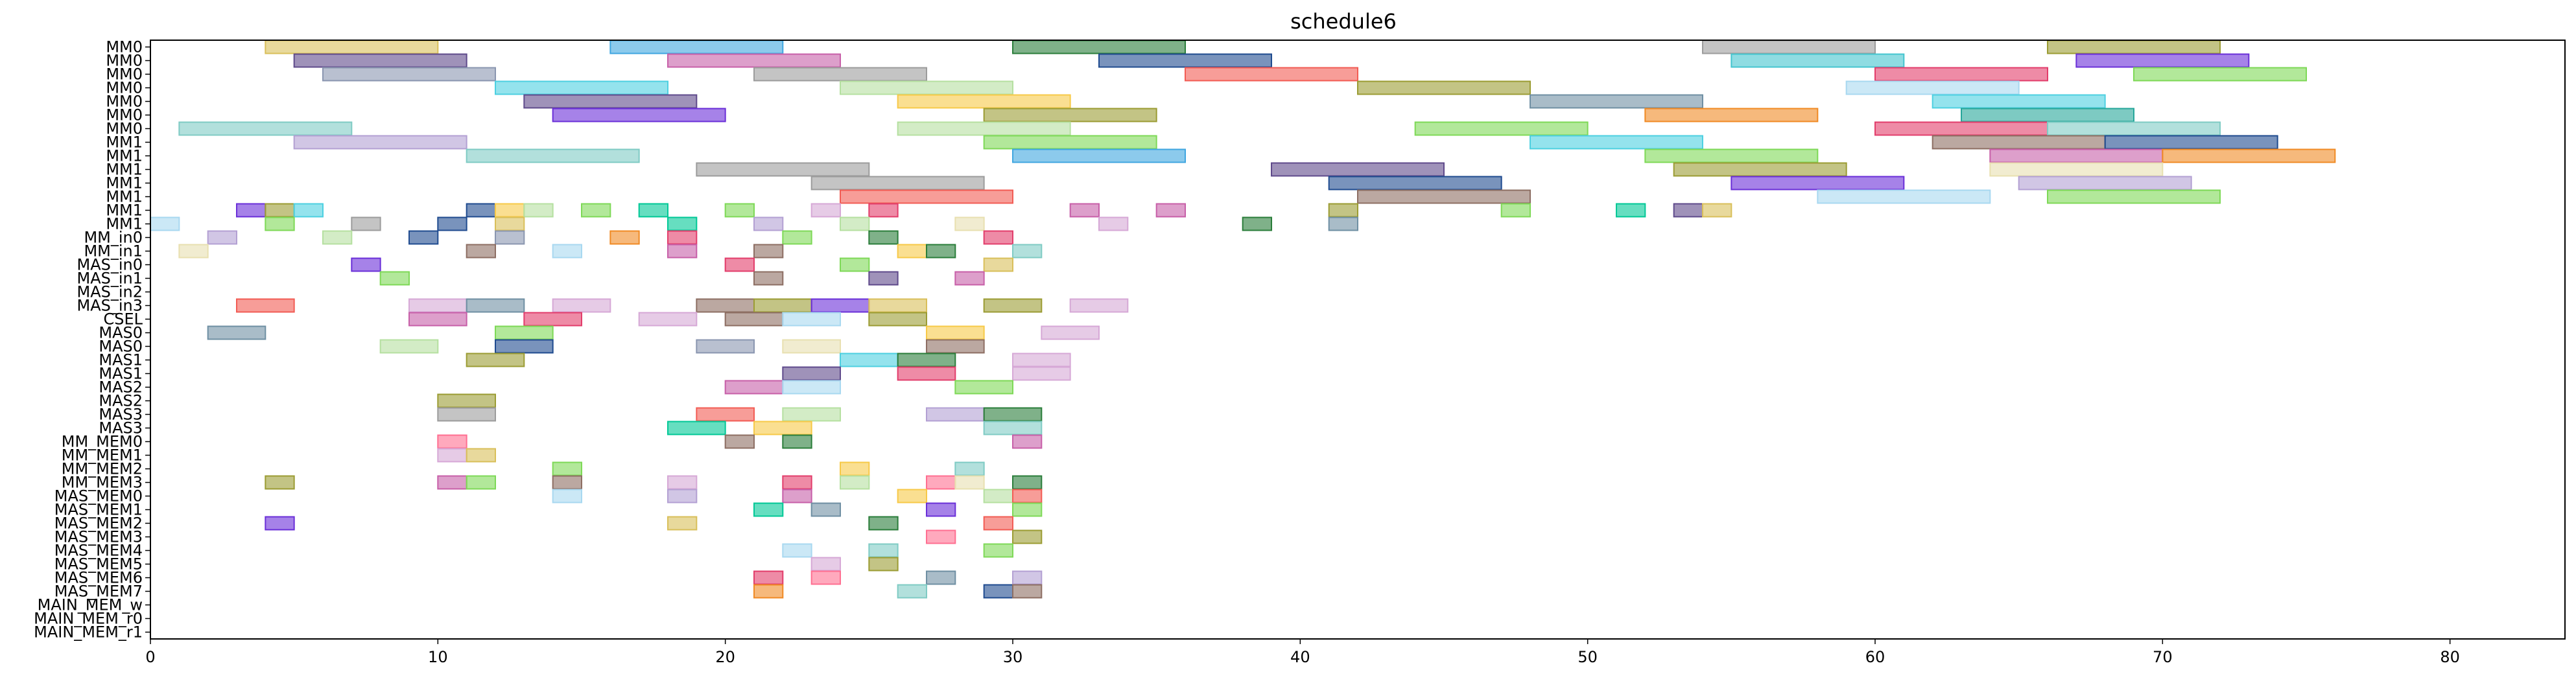 The height and width of the screenshot is (683, 2576). I want to click on y-tick-label: MAS1, so click(121, 374).